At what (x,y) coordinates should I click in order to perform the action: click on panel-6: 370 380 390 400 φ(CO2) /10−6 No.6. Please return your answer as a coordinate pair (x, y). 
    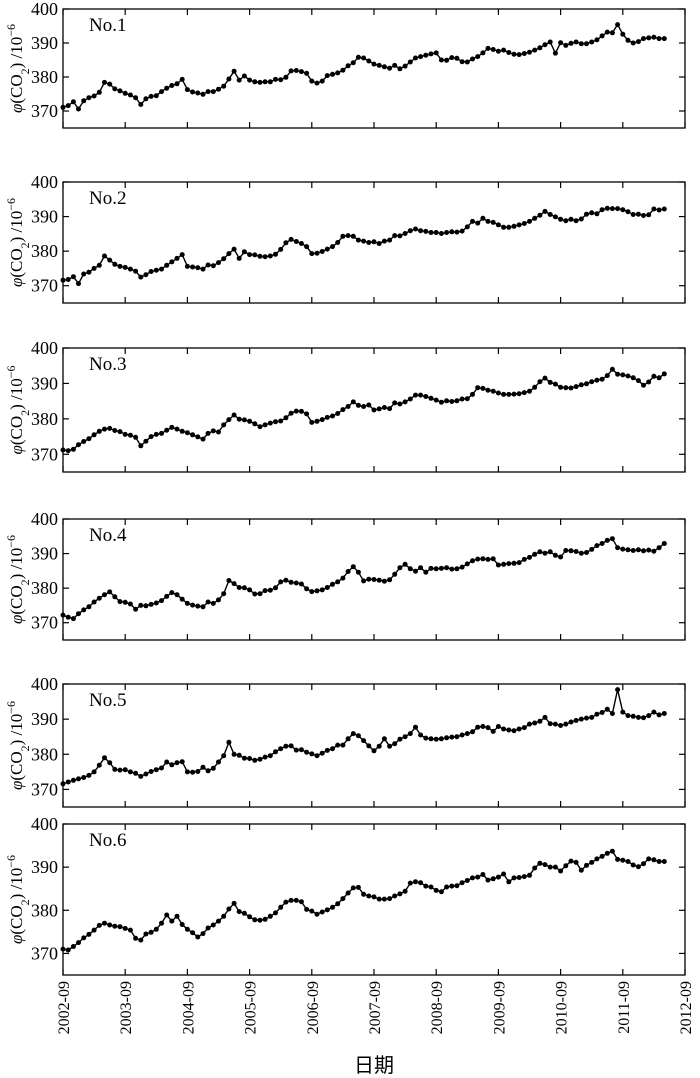
    Looking at the image, I should click on (345, 895).